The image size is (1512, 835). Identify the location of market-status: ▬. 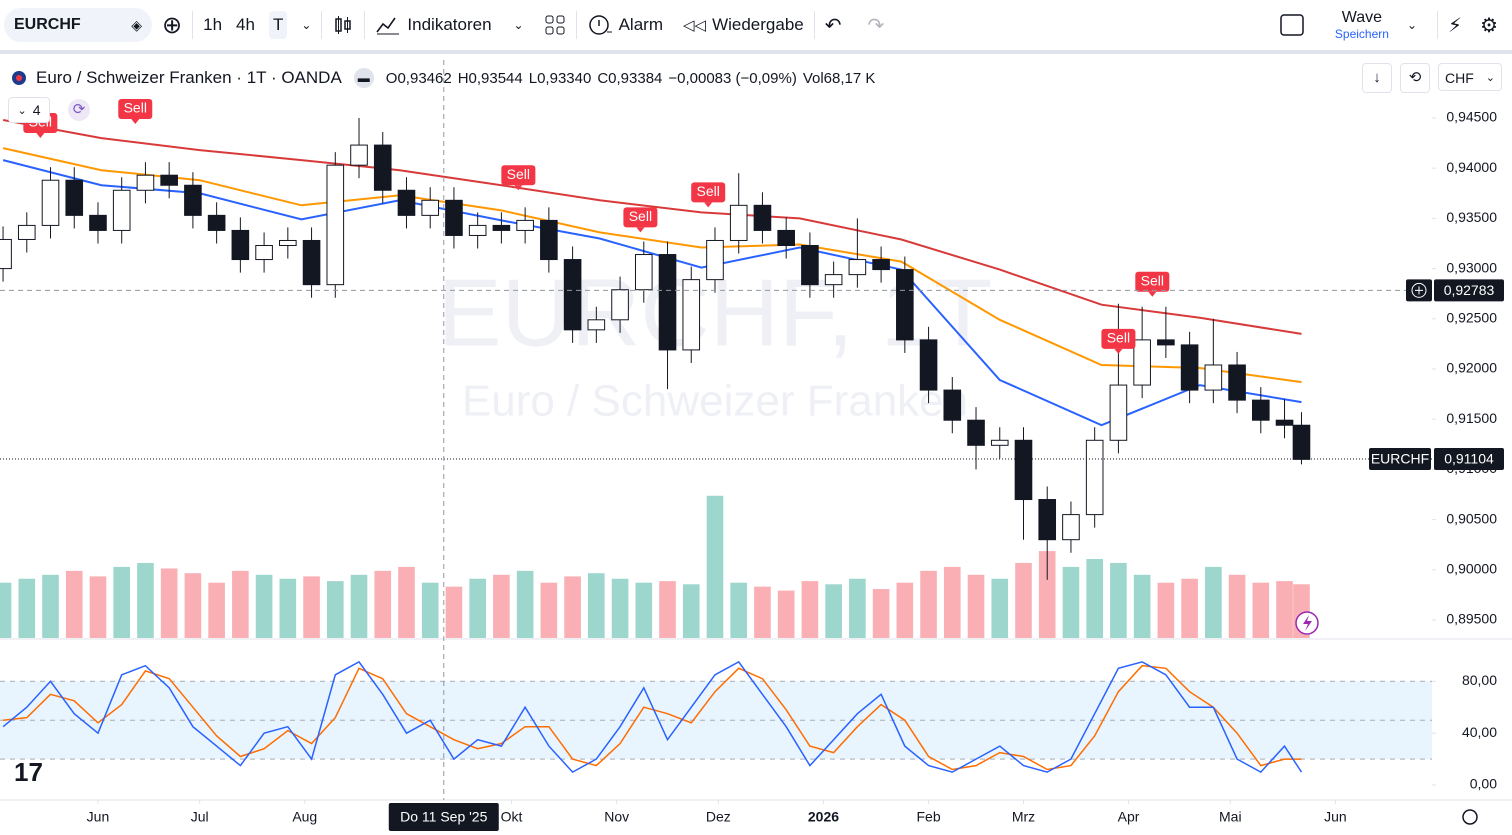
(363, 78).